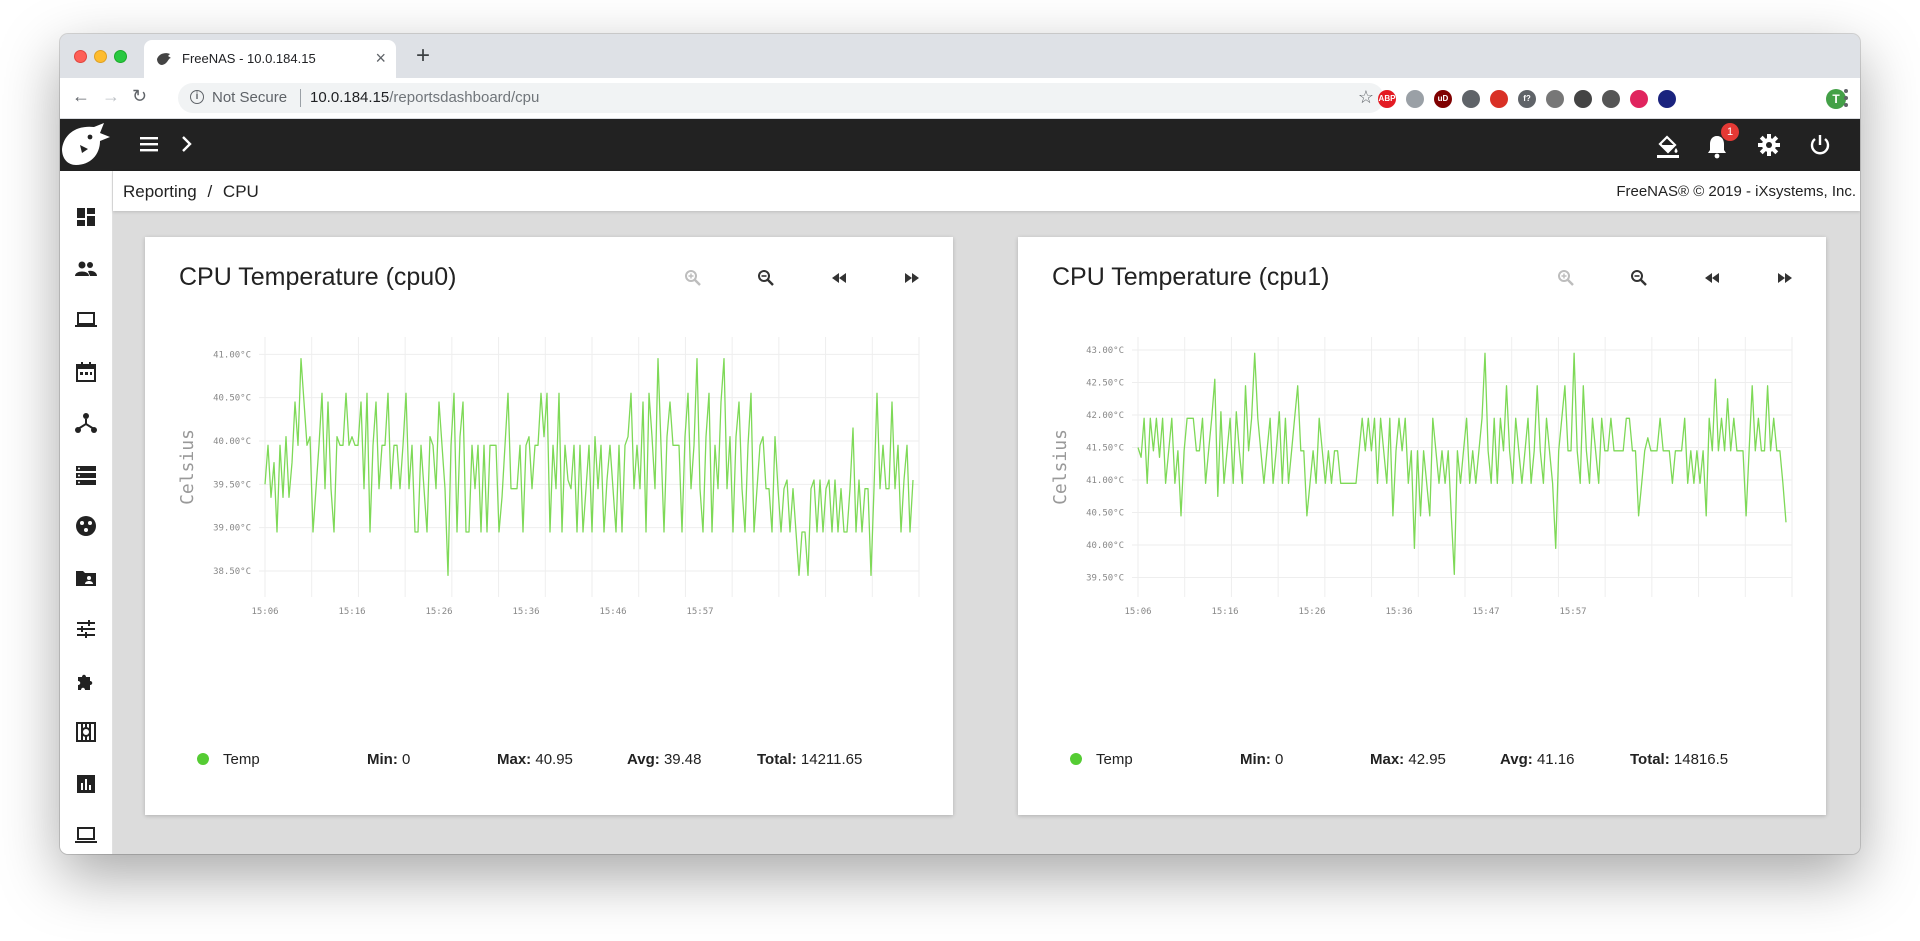  What do you see at coordinates (240, 191) in the screenshot?
I see `breadcrumb-current: CPU` at bounding box center [240, 191].